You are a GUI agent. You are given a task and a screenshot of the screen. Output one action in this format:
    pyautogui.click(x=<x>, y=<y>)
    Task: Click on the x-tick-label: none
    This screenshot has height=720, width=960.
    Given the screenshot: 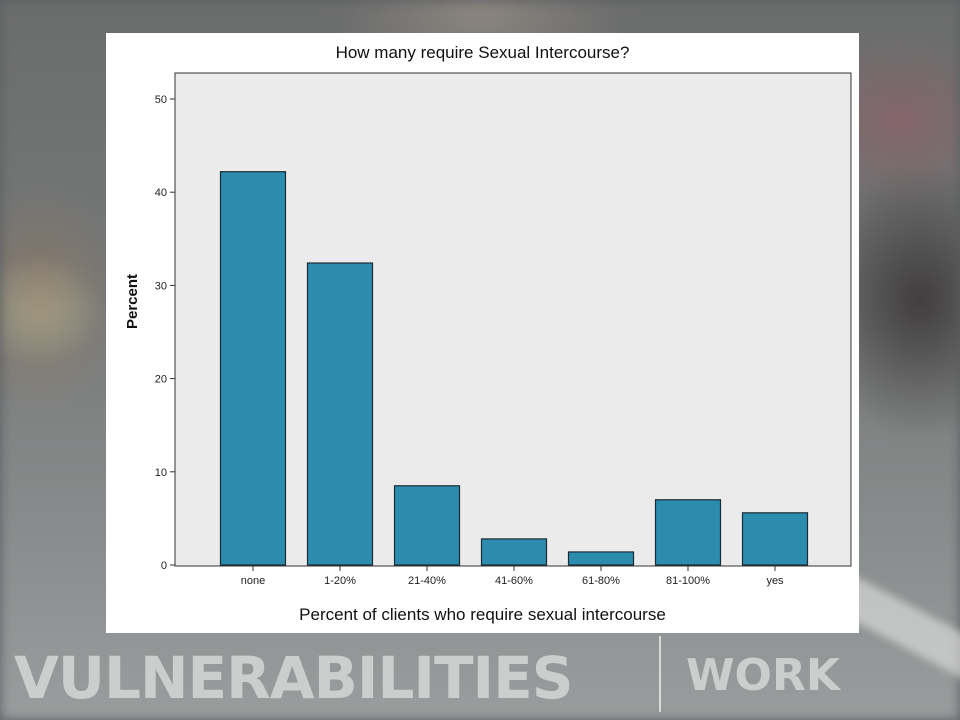 What is the action you would take?
    pyautogui.click(x=253, y=581)
    